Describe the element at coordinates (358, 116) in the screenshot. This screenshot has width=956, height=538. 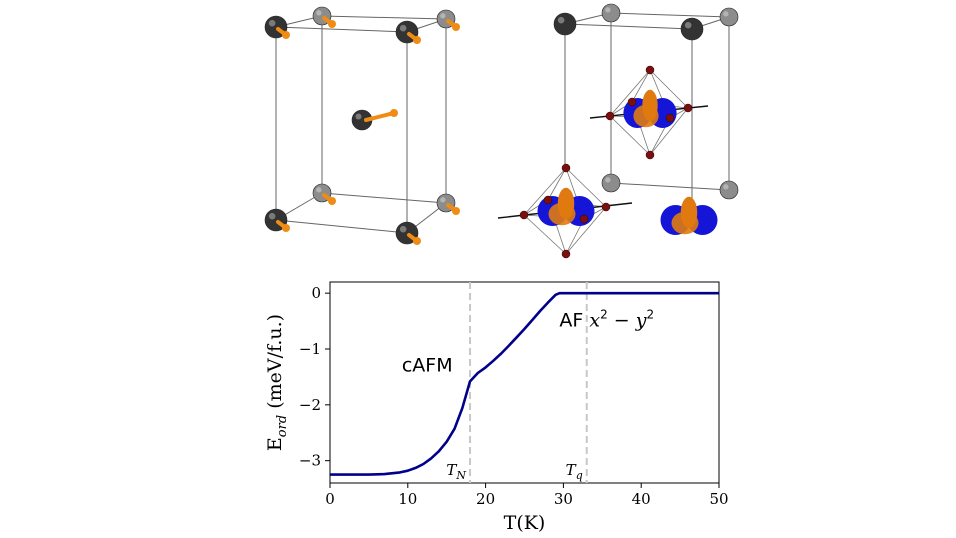
I see `center-atom-highlight` at that location.